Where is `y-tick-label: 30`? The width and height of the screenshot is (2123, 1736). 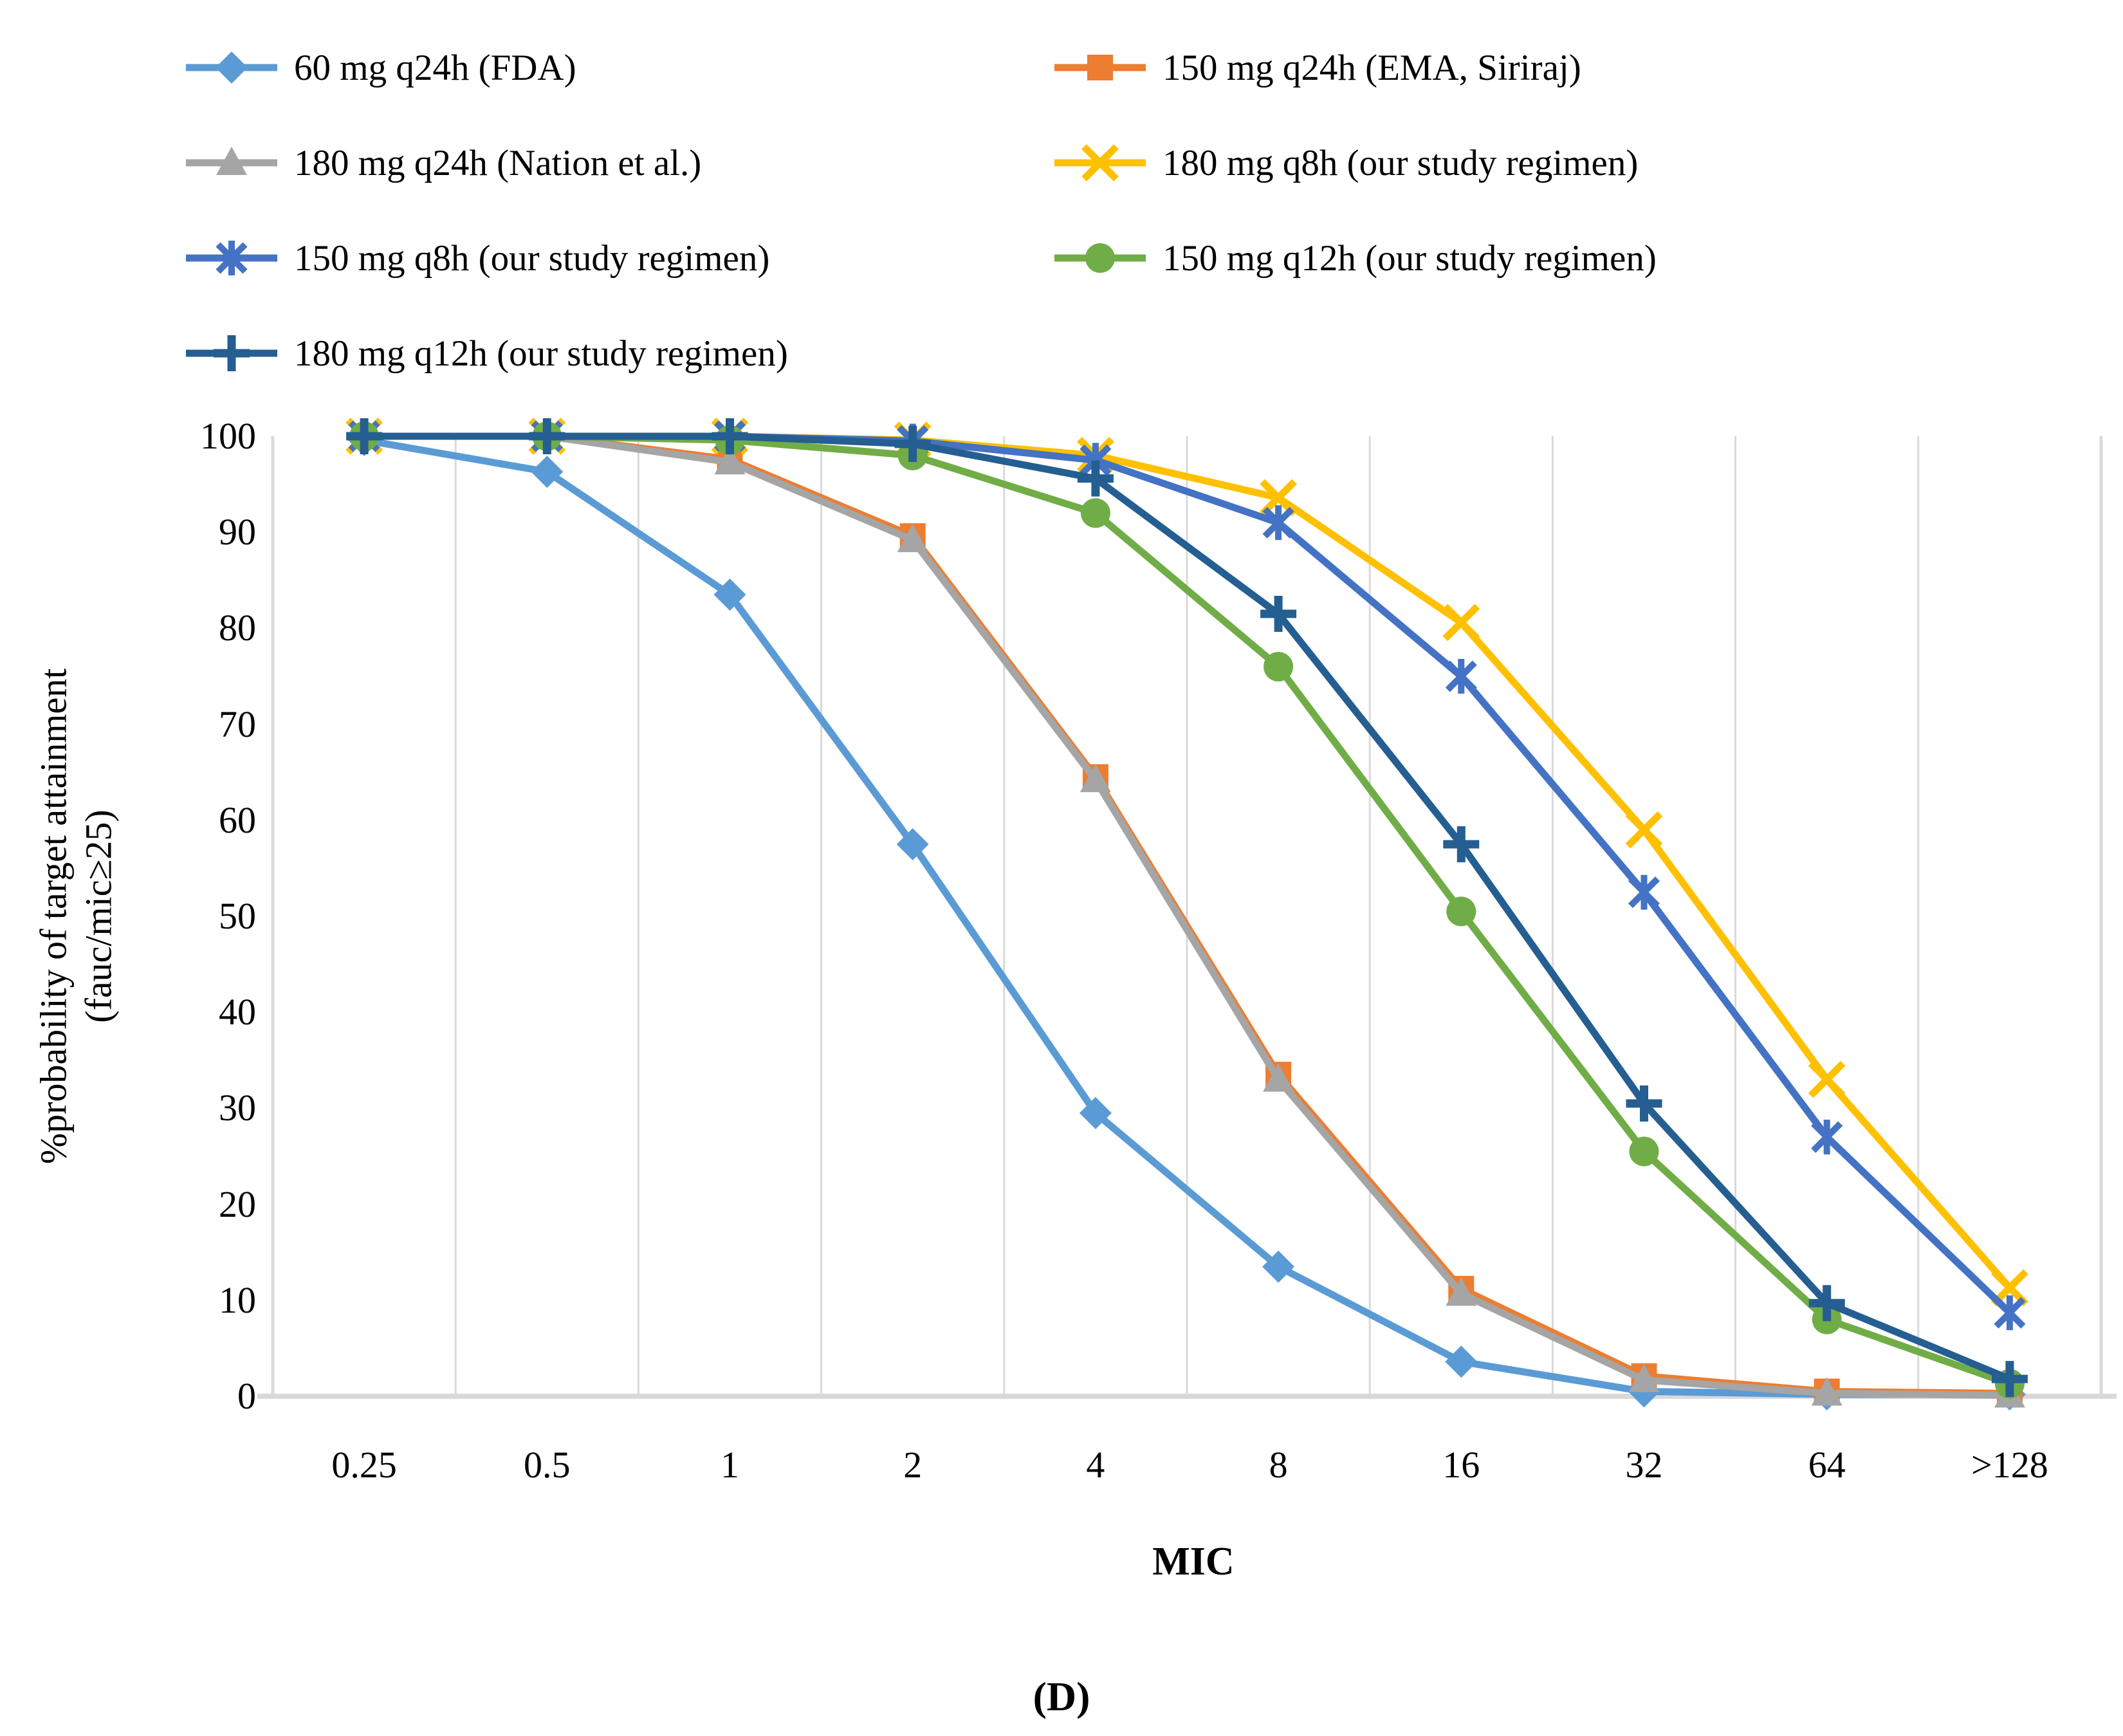
y-tick-label: 30 is located at coordinates (237, 1108).